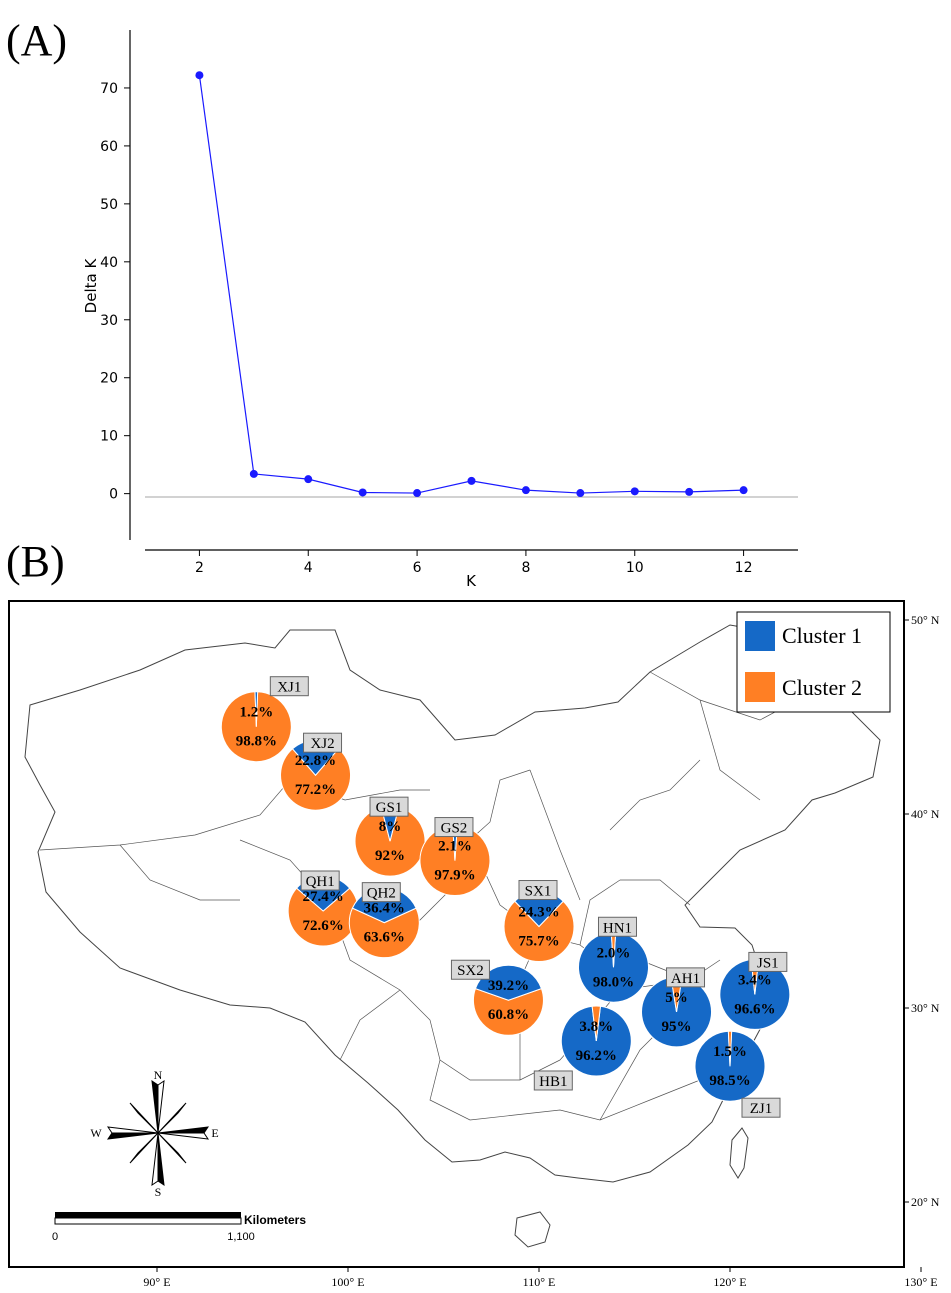  What do you see at coordinates (455, 847) in the screenshot?
I see `pie-label-minor: 2.1%` at bounding box center [455, 847].